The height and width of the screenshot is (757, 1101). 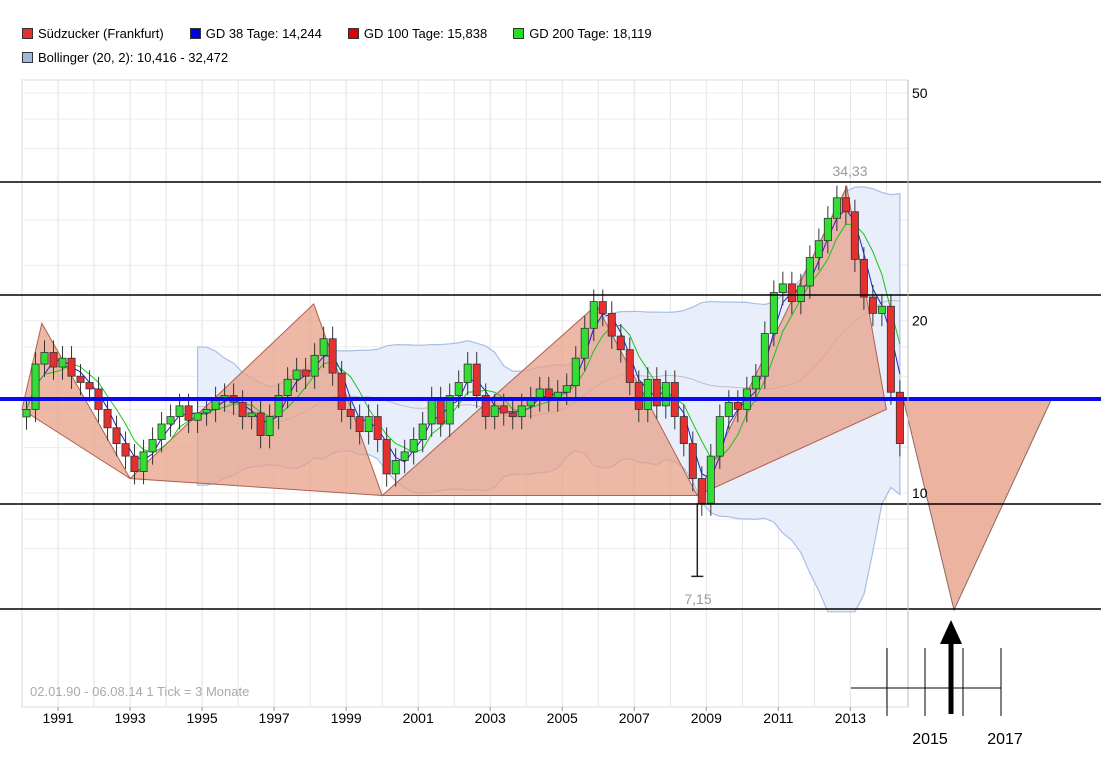 What do you see at coordinates (274, 718) in the screenshot?
I see `x-tick-label: 1997` at bounding box center [274, 718].